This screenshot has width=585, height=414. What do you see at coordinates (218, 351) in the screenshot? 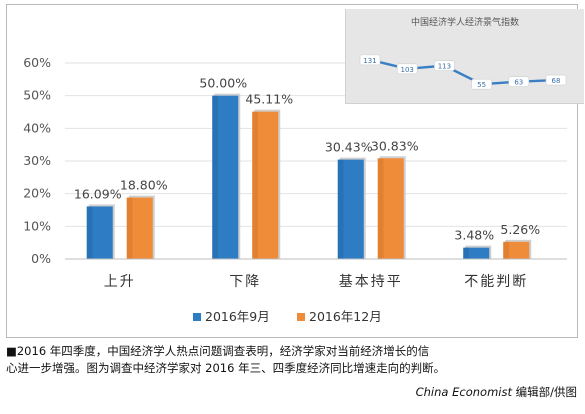
I see `caption-line-1: ■2016 年四季度，中国经济学人热点问题调查表明，经济学家对当前经济增长的信` at bounding box center [218, 351].